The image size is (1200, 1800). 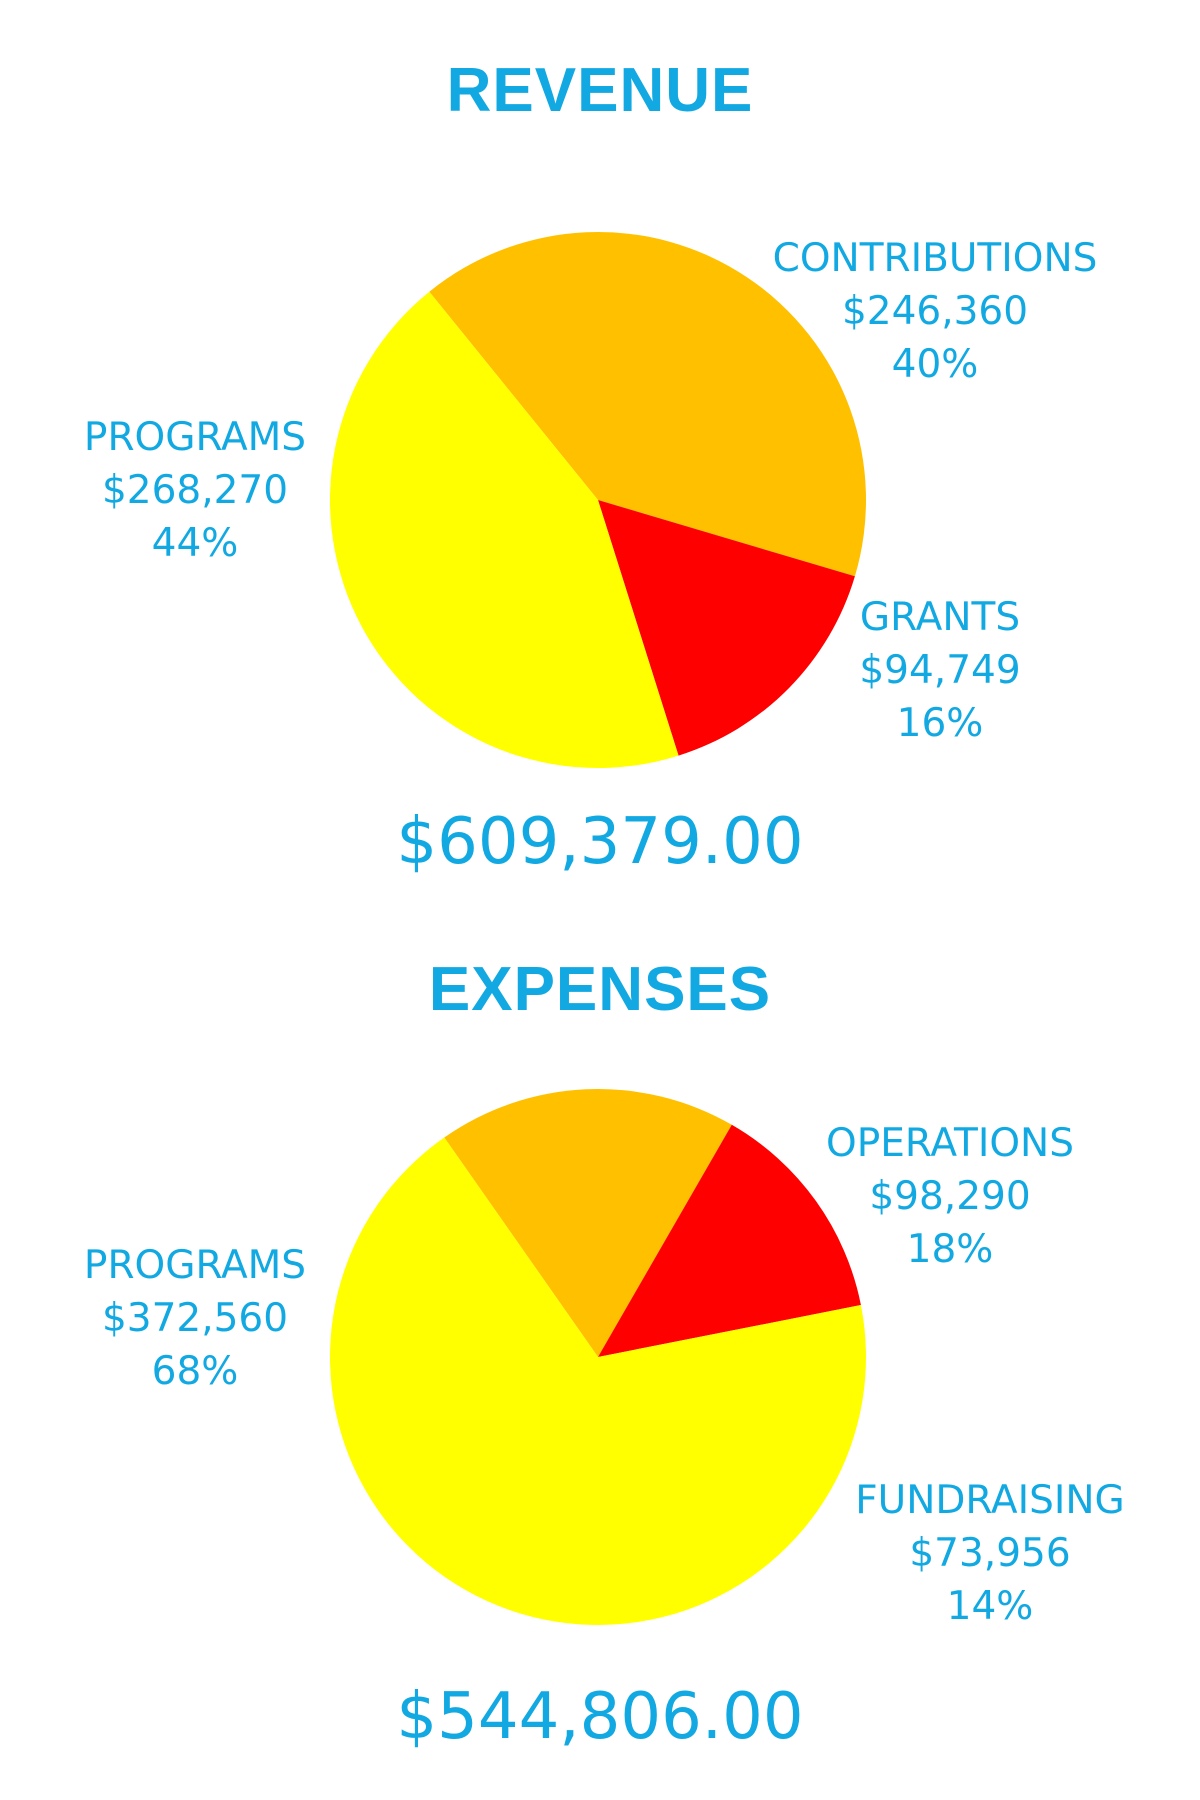 What do you see at coordinates (990, 1606) in the screenshot?
I see `expenses-fundraising-percent: 14%` at bounding box center [990, 1606].